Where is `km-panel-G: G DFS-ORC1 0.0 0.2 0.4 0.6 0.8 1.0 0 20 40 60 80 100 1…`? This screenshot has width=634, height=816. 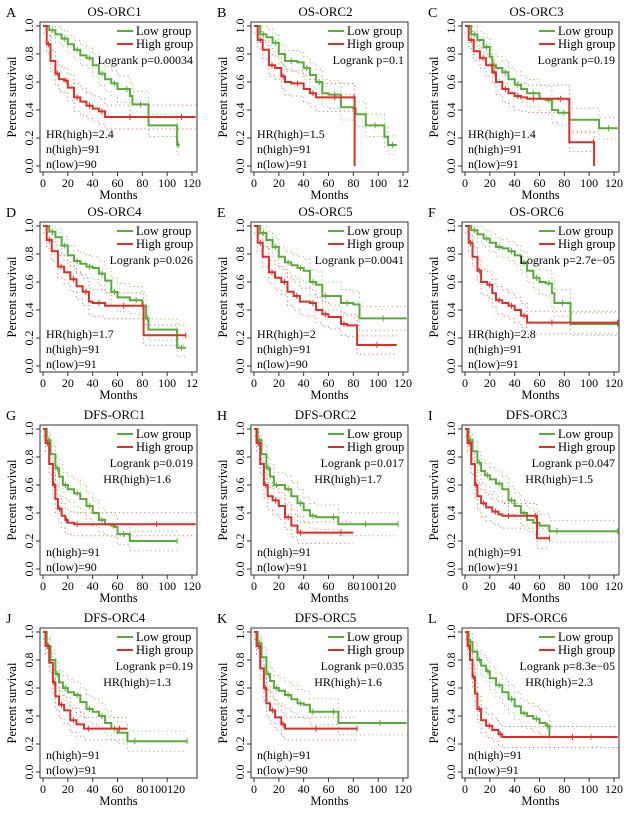
km-panel-G: G DFS-ORC1 0.0 0.2 0.4 0.6 0.8 1.0 0 20 40 60 80 100 1… is located at coordinates (103, 506).